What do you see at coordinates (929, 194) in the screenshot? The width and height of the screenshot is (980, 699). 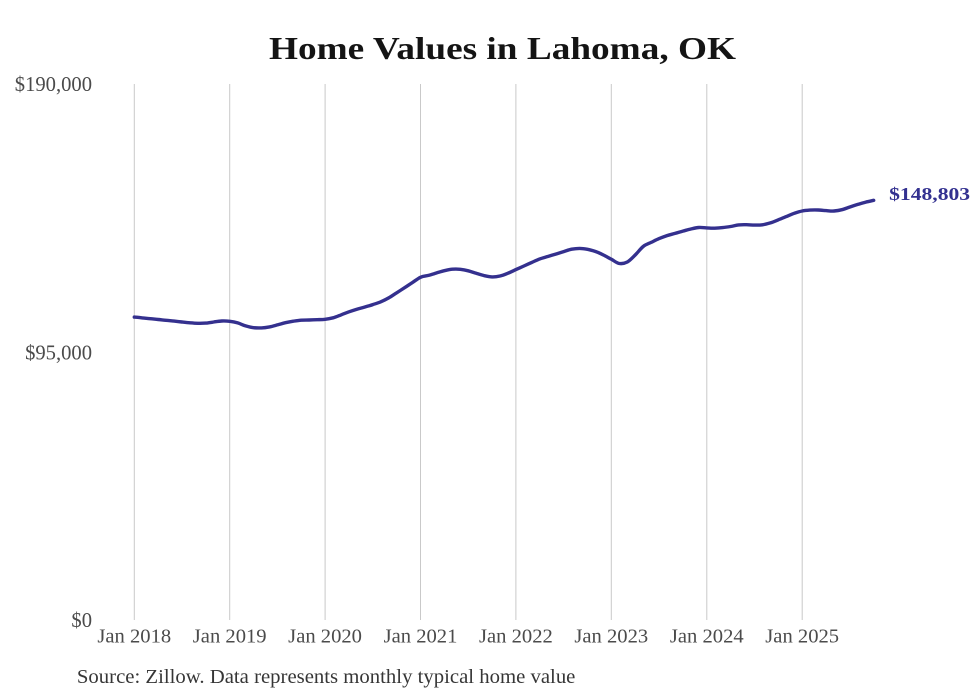 I see `svg-text: $148,803` at bounding box center [929, 194].